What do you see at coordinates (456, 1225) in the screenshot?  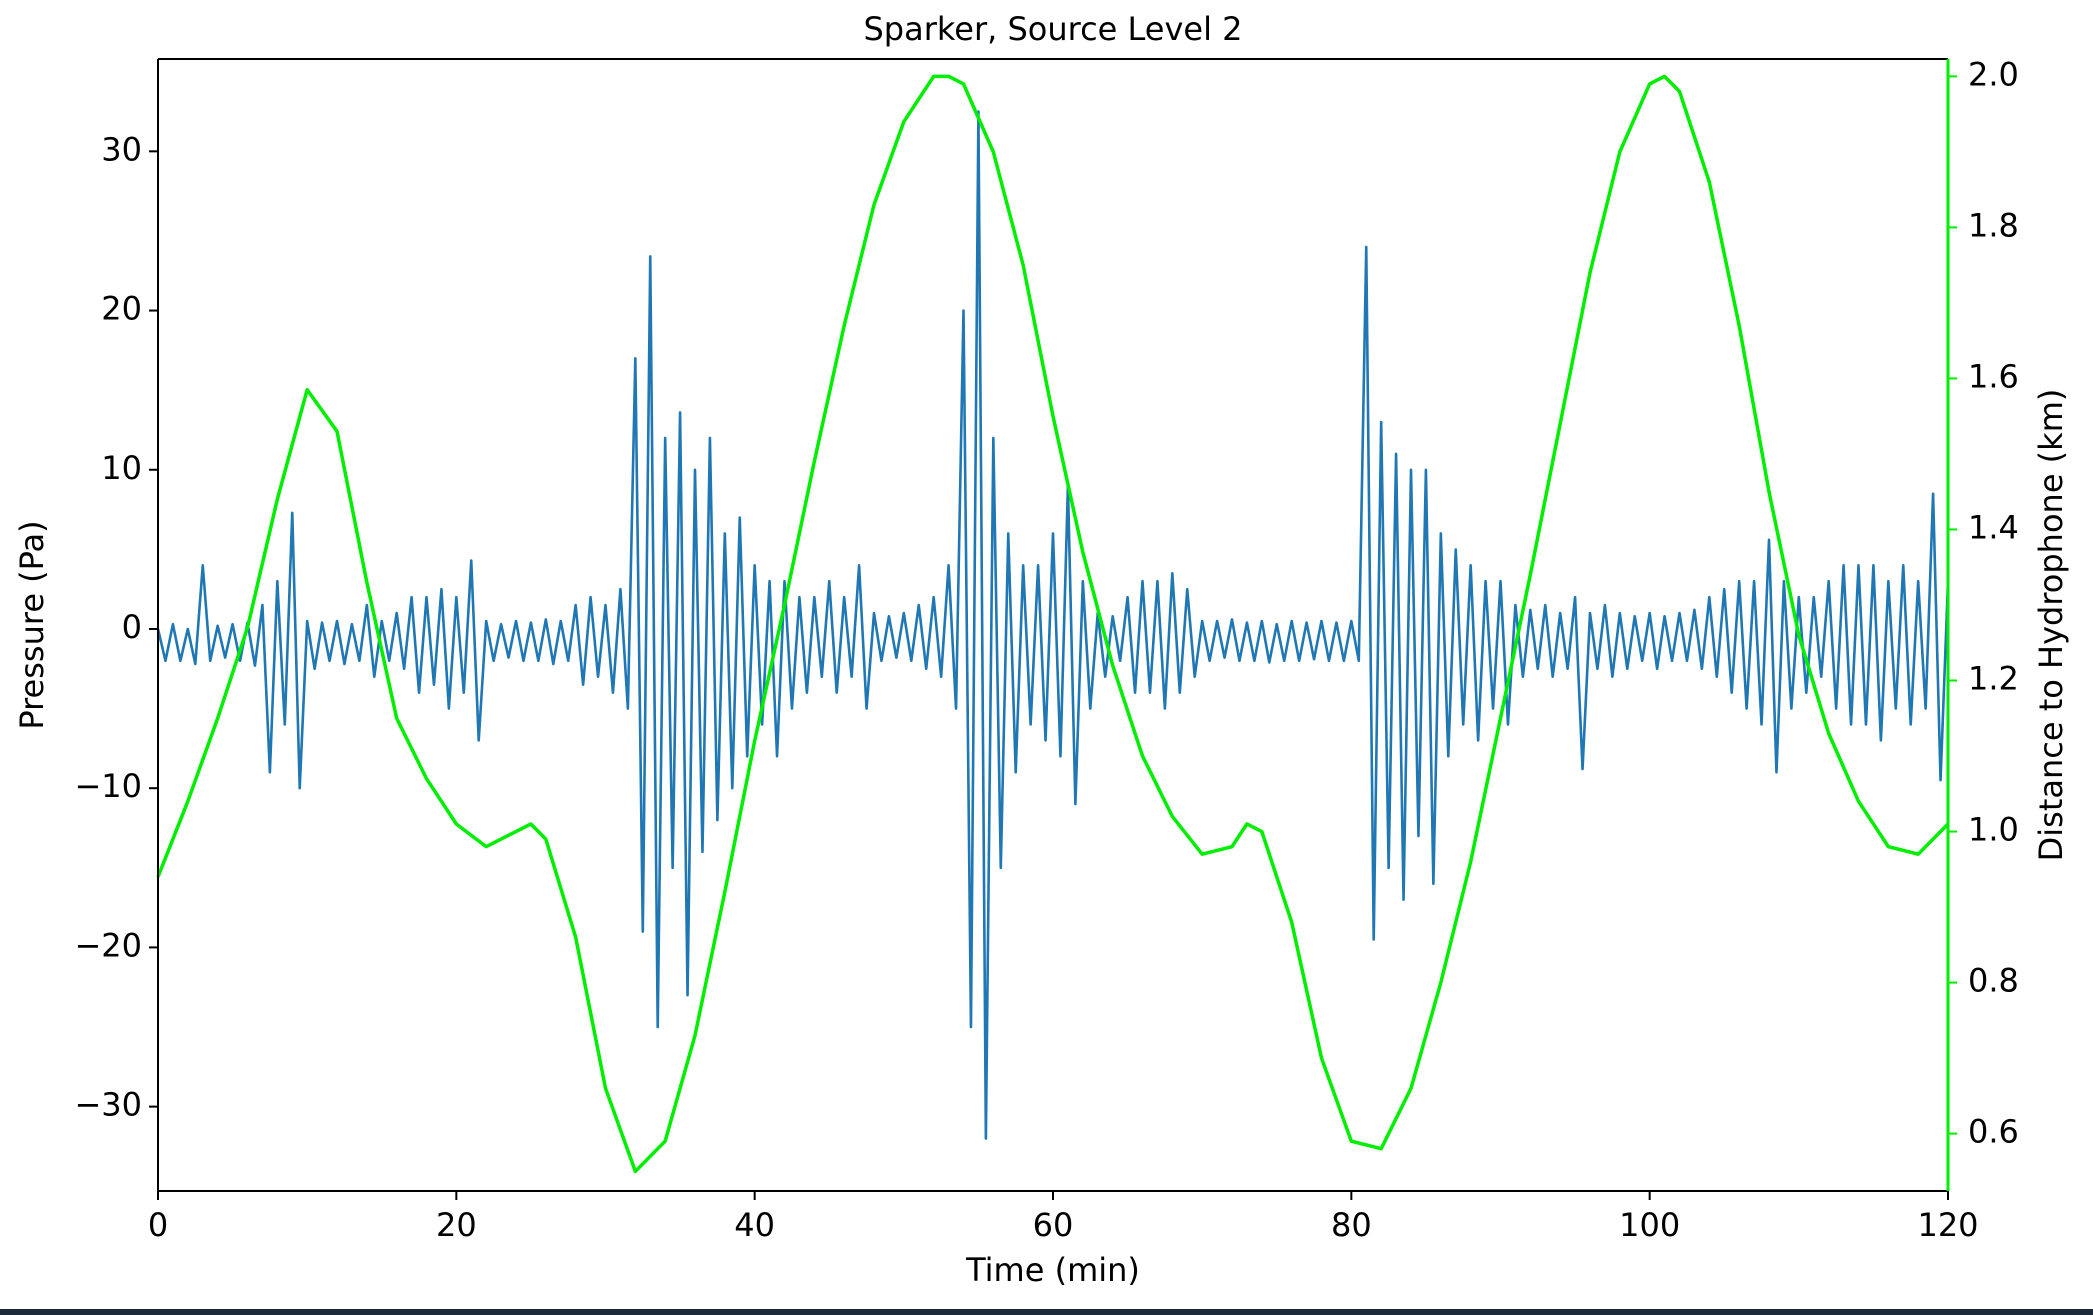 I see `x-tick-label: 20` at bounding box center [456, 1225].